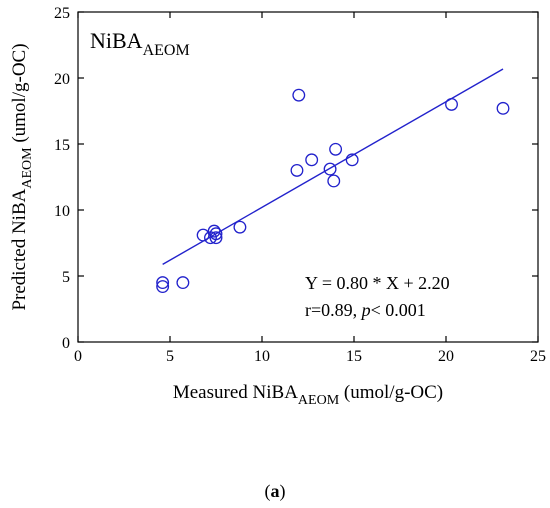  I want to click on figure-caption: (a), so click(275, 491).